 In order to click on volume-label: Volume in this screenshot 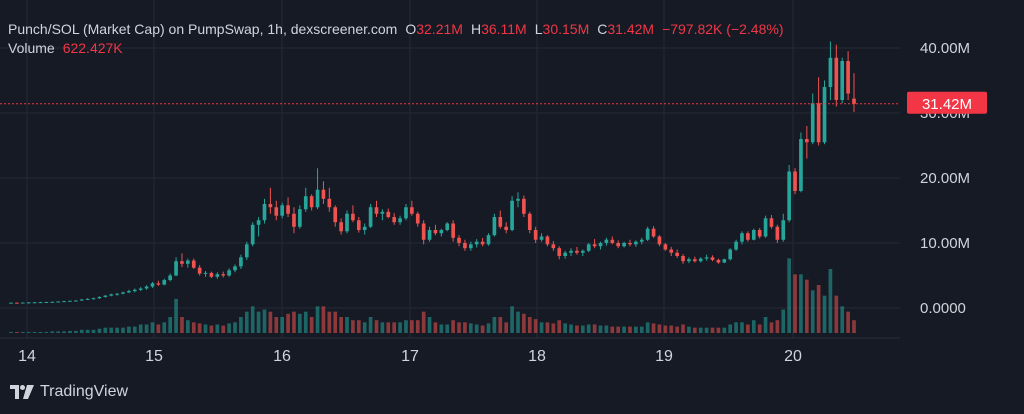, I will do `click(31, 48)`.